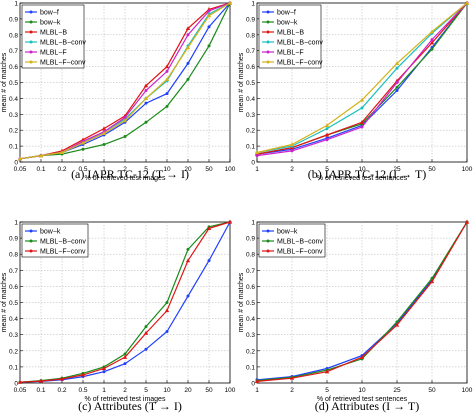  Describe the element at coordinates (367, 174) in the screenshot. I see `panel-caption: (b) IAPR TC-12 (I → T)` at that location.